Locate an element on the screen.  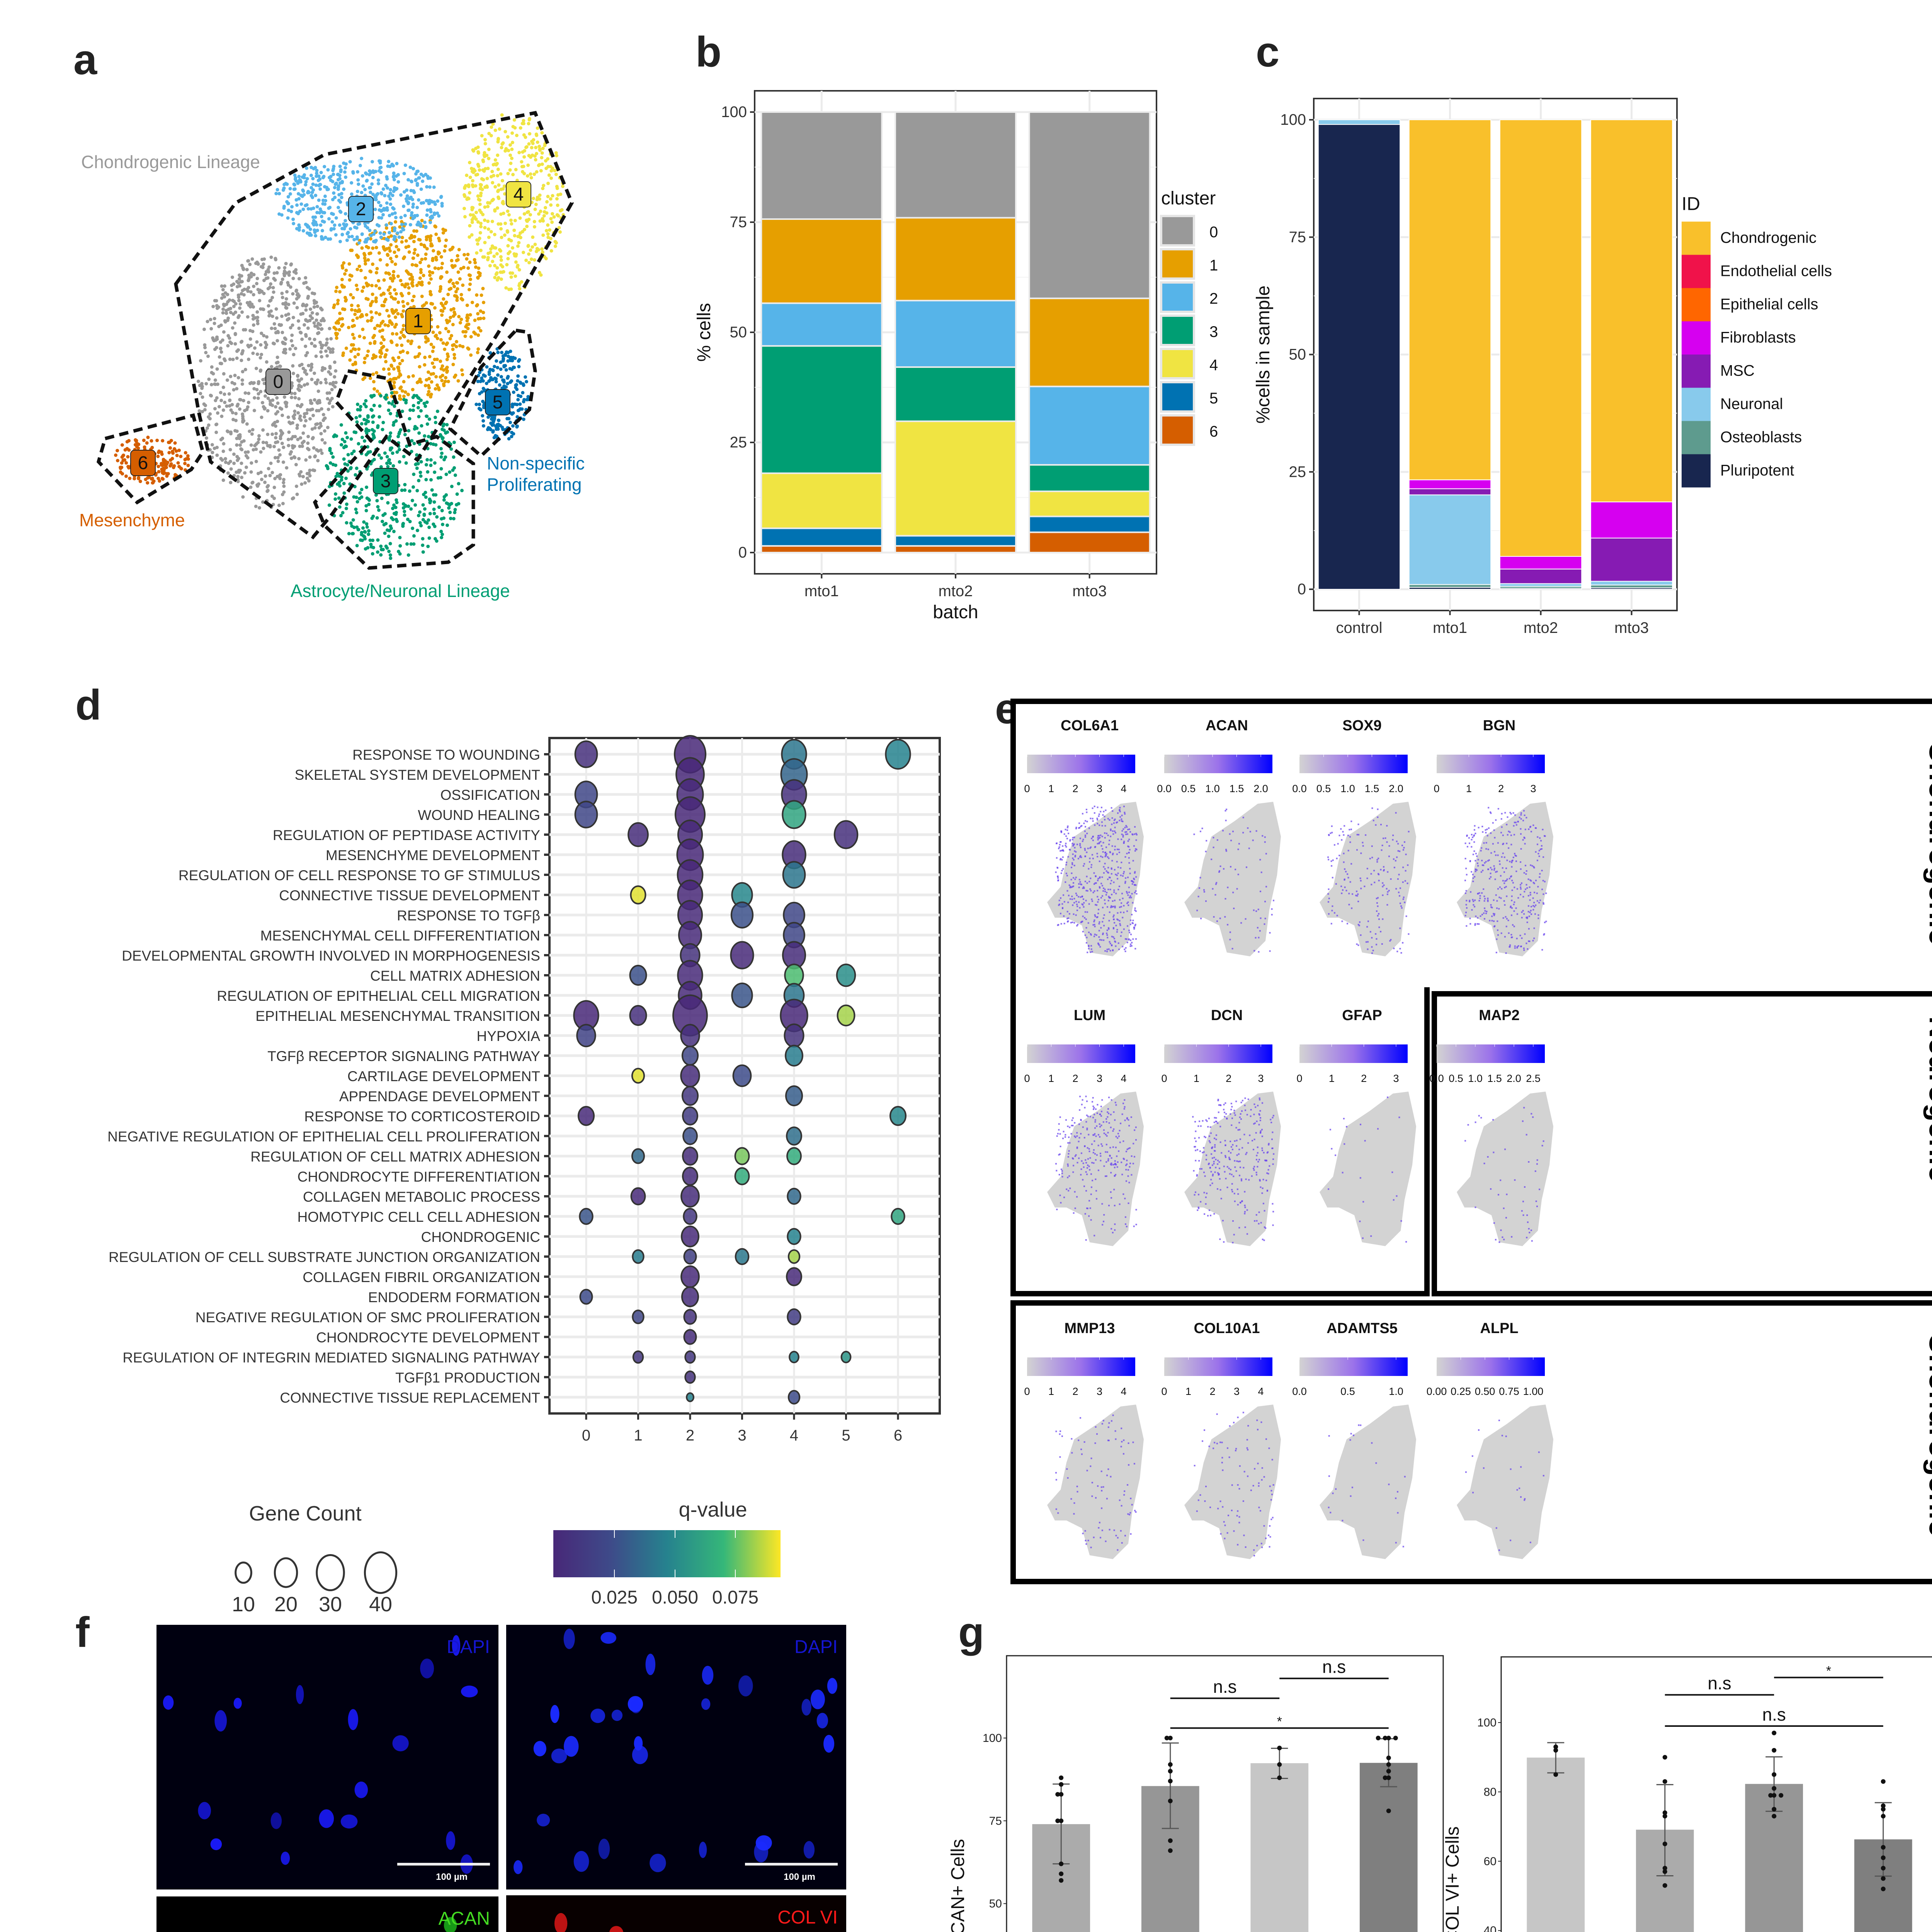
umap-cluster-4-points is located at coordinates (514, 202).